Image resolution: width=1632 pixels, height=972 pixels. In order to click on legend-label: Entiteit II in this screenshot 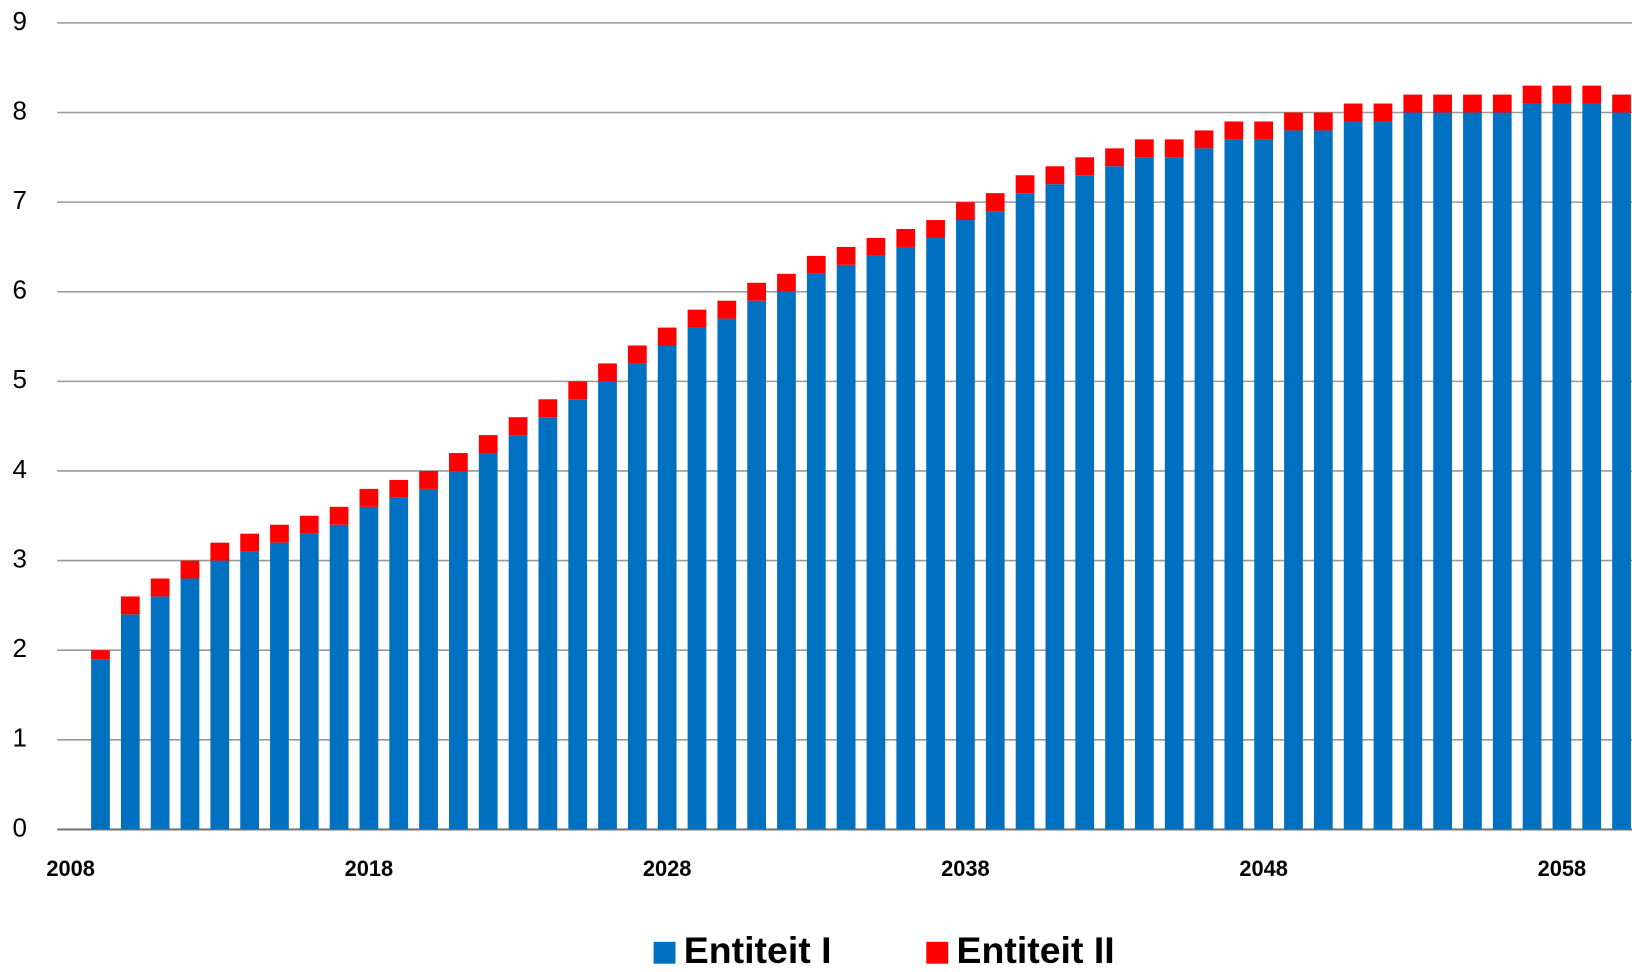, I will do `click(1036, 950)`.